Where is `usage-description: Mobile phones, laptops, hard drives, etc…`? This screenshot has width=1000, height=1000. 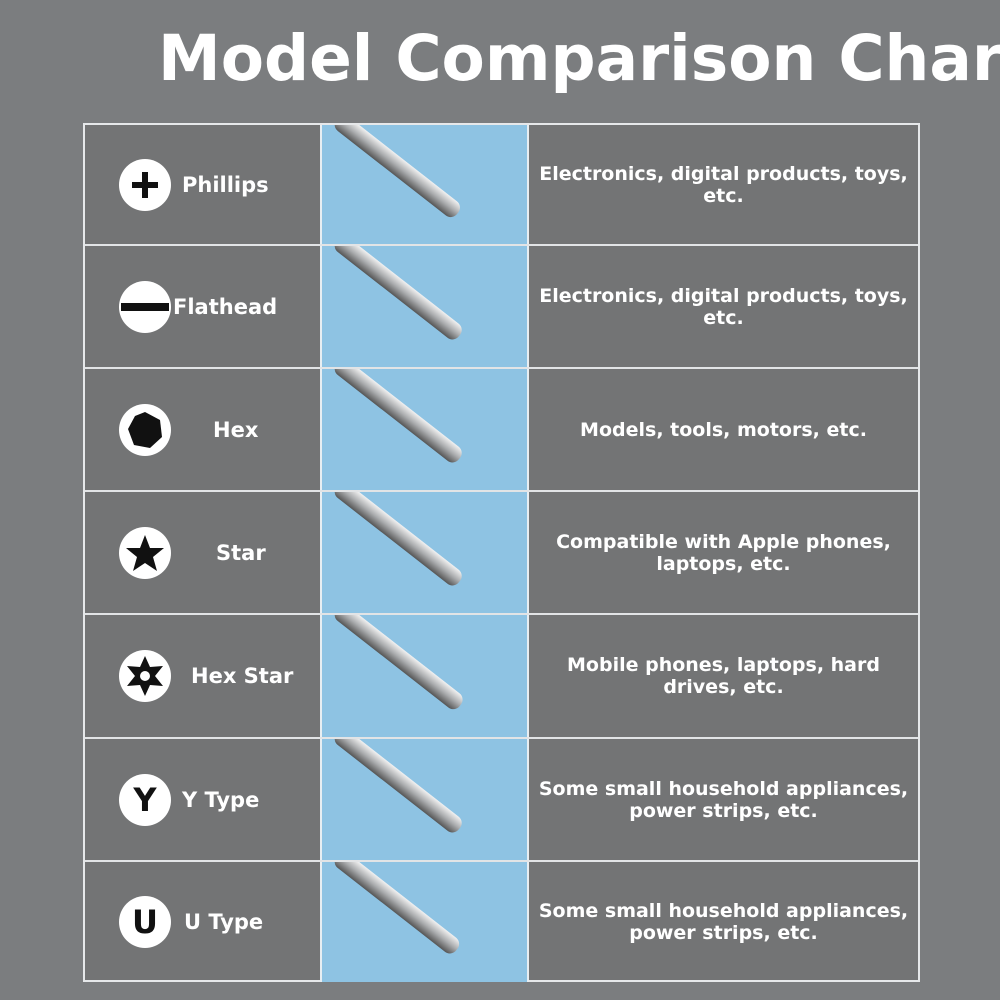
usage-description: Mobile phones, laptops, hard drives, etc… is located at coordinates (723, 676).